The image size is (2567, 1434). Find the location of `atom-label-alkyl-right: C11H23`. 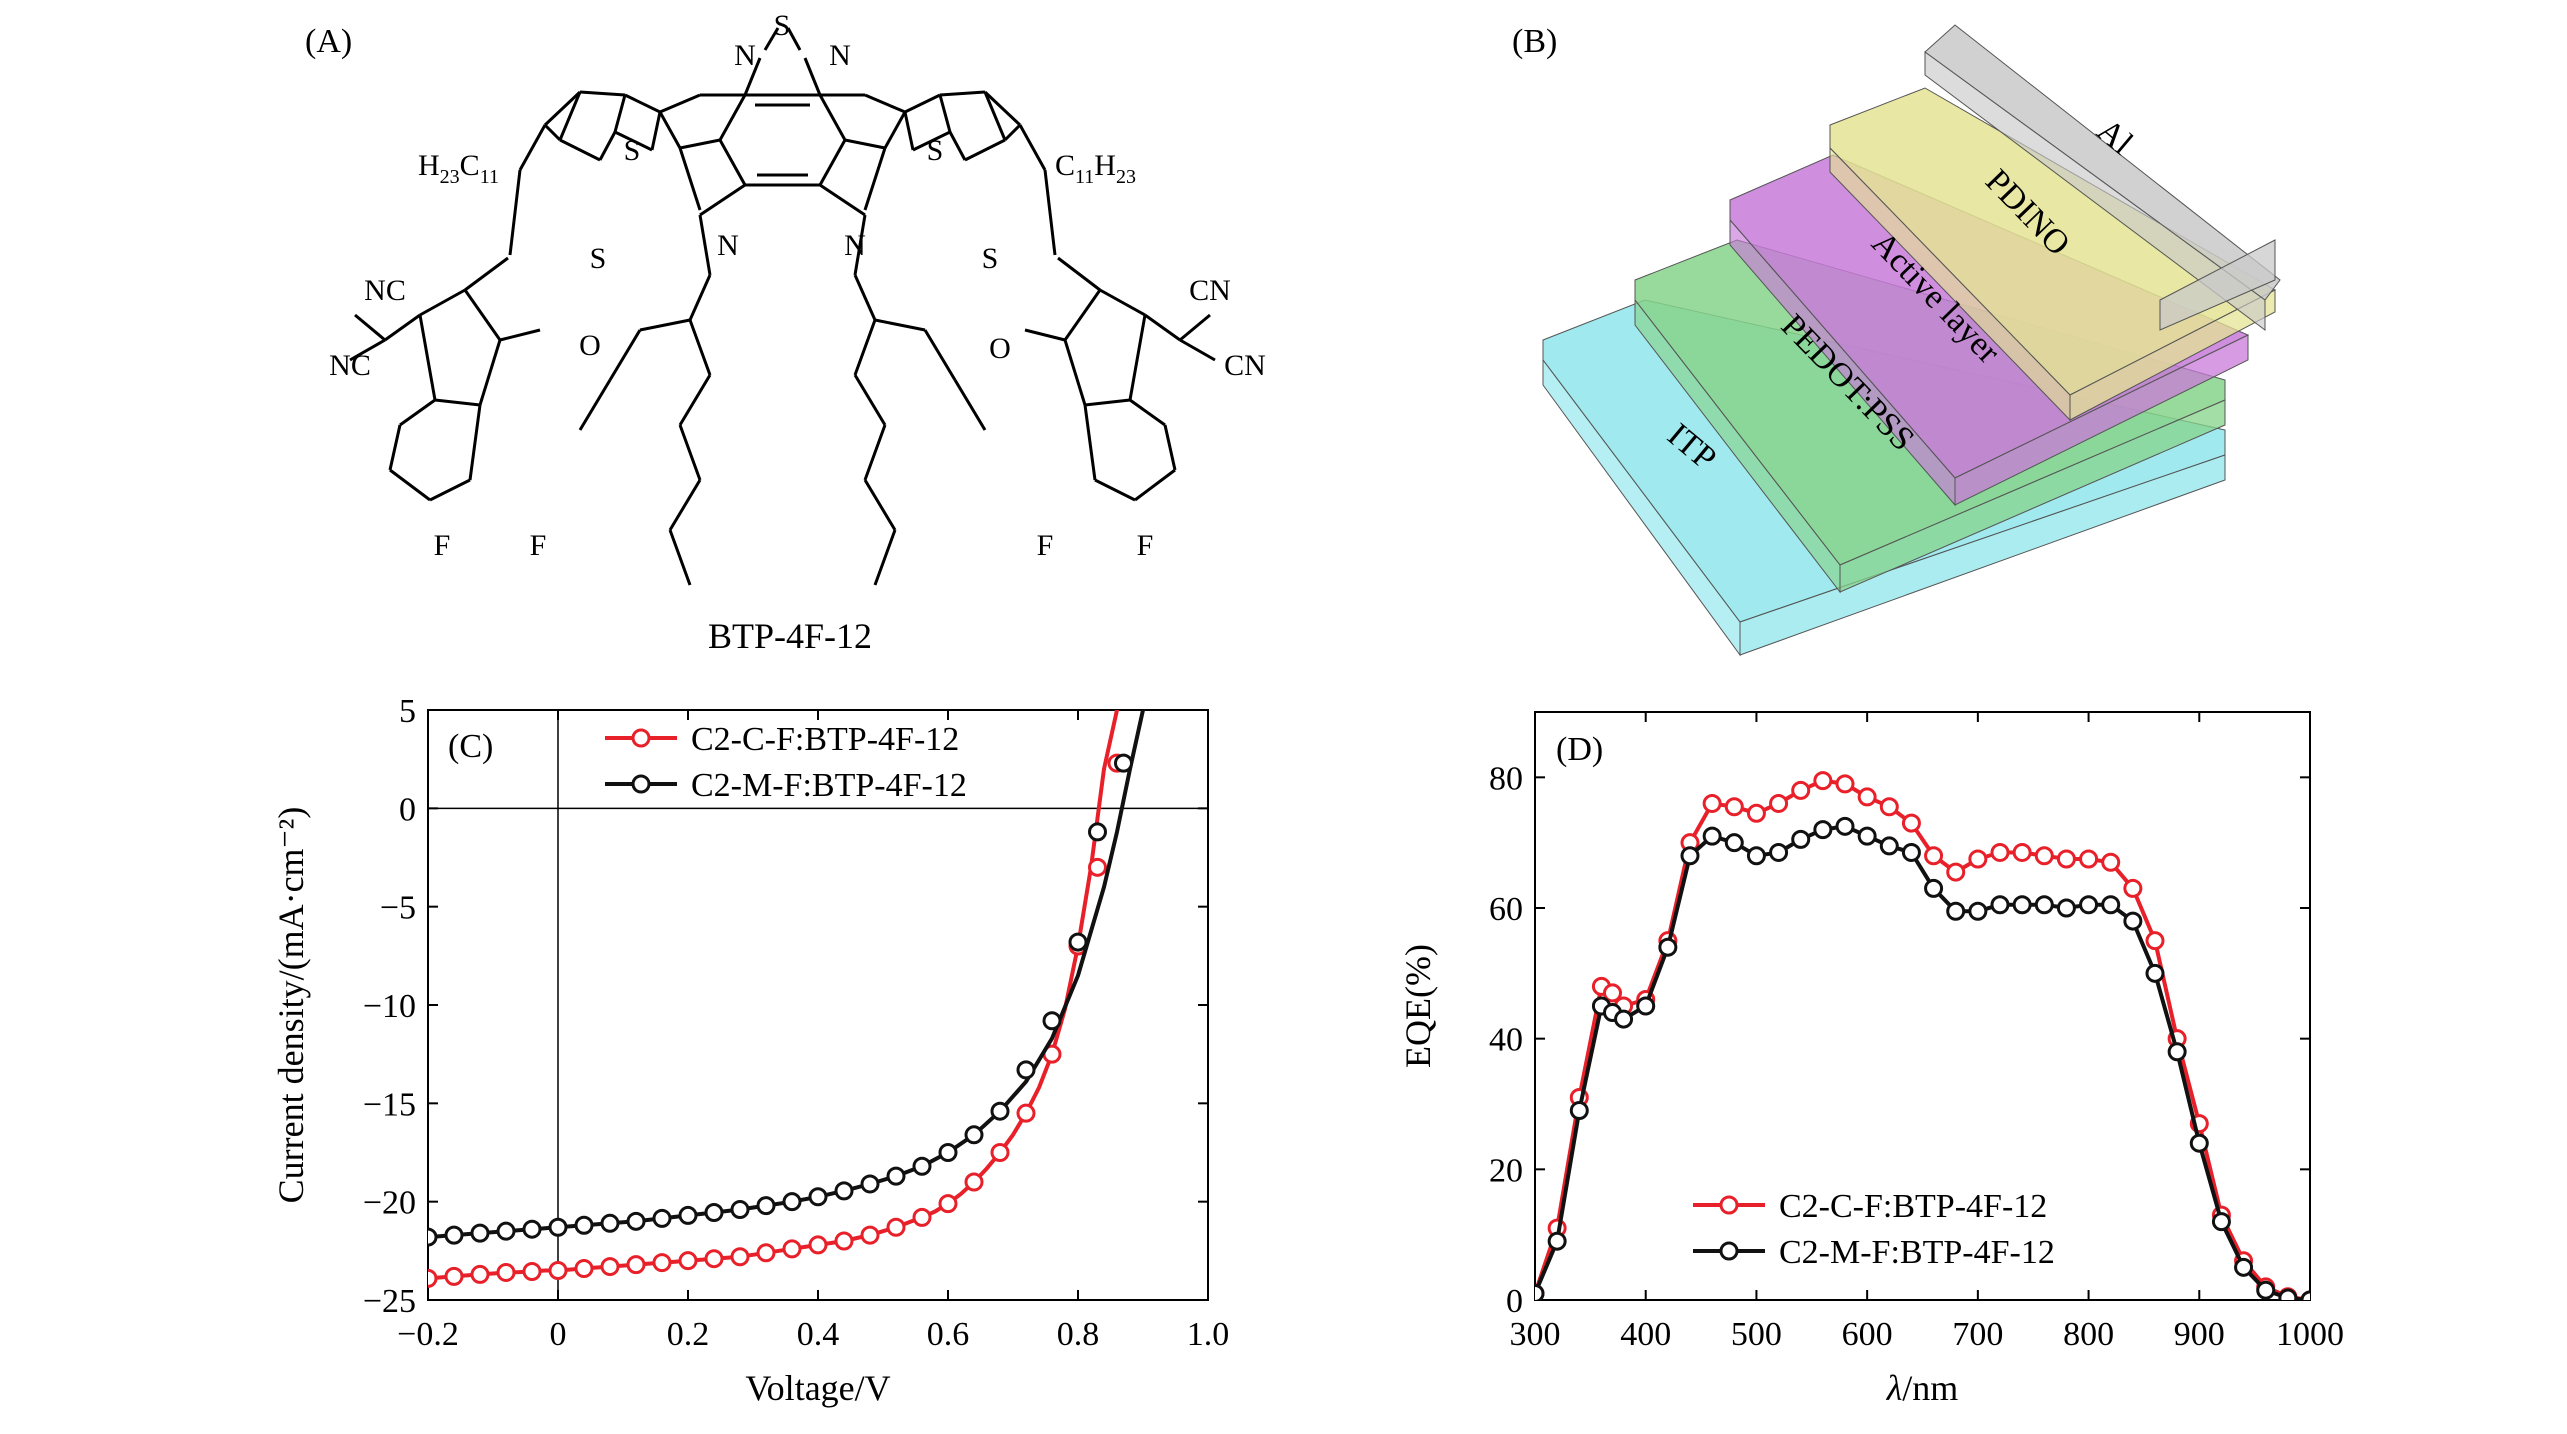

atom-label-alkyl-right: C11H23 is located at coordinates (1095, 168).